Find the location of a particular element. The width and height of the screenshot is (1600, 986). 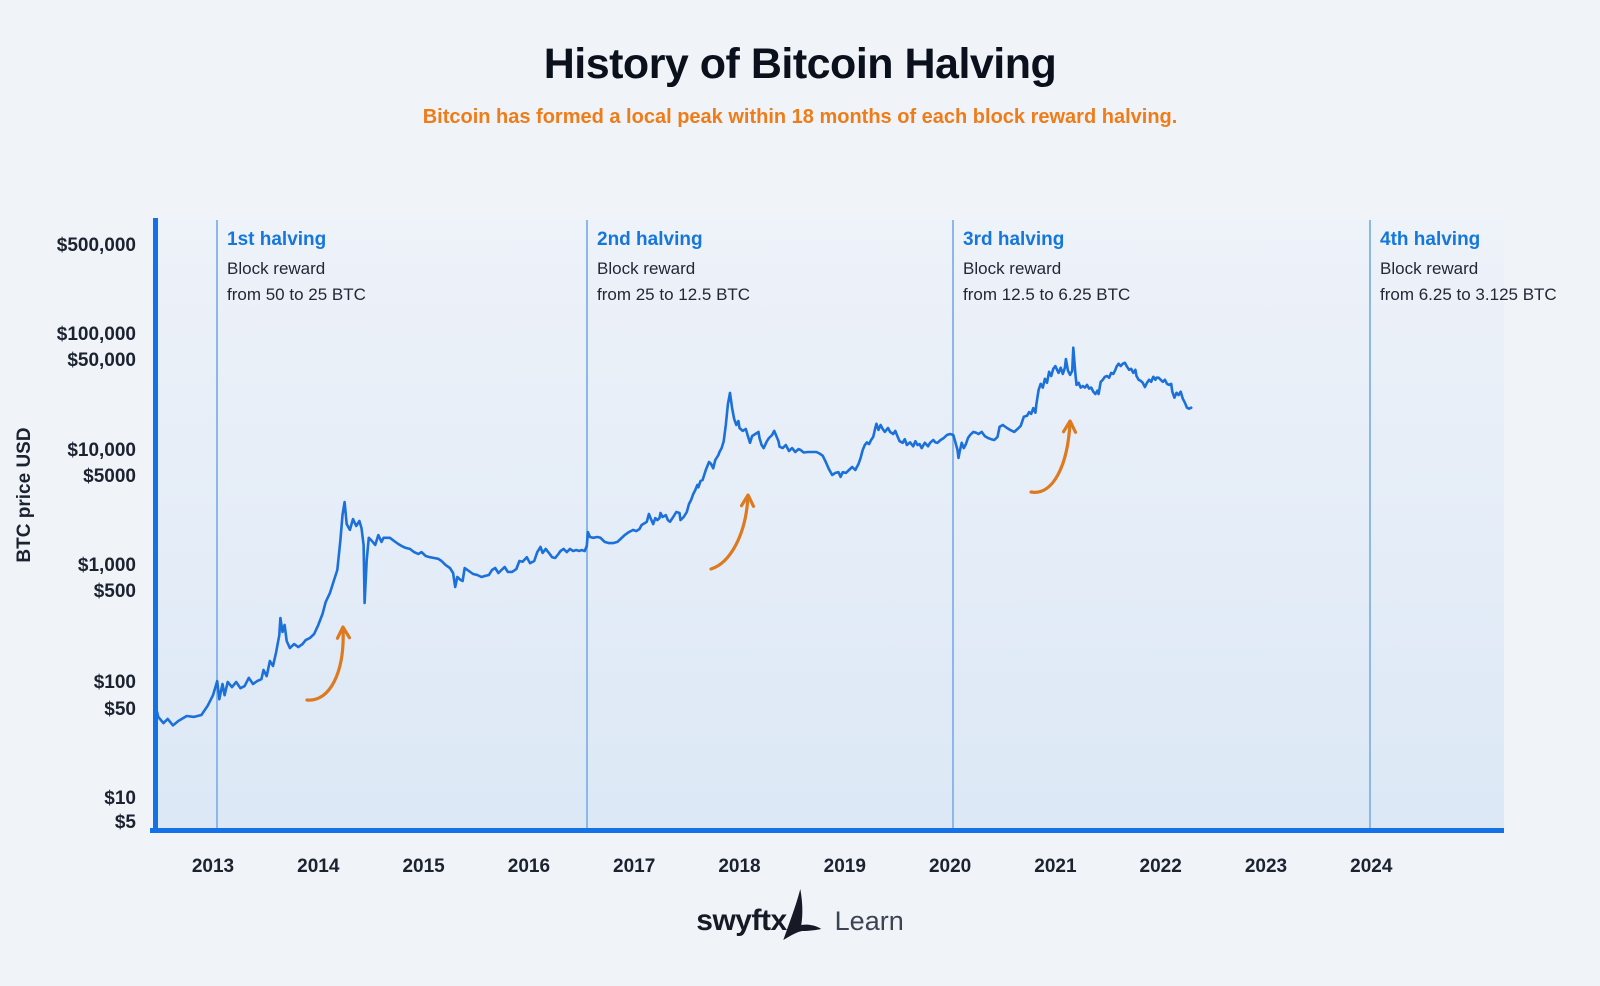

halving-annotation-title: 3rd halving is located at coordinates (1014, 239).